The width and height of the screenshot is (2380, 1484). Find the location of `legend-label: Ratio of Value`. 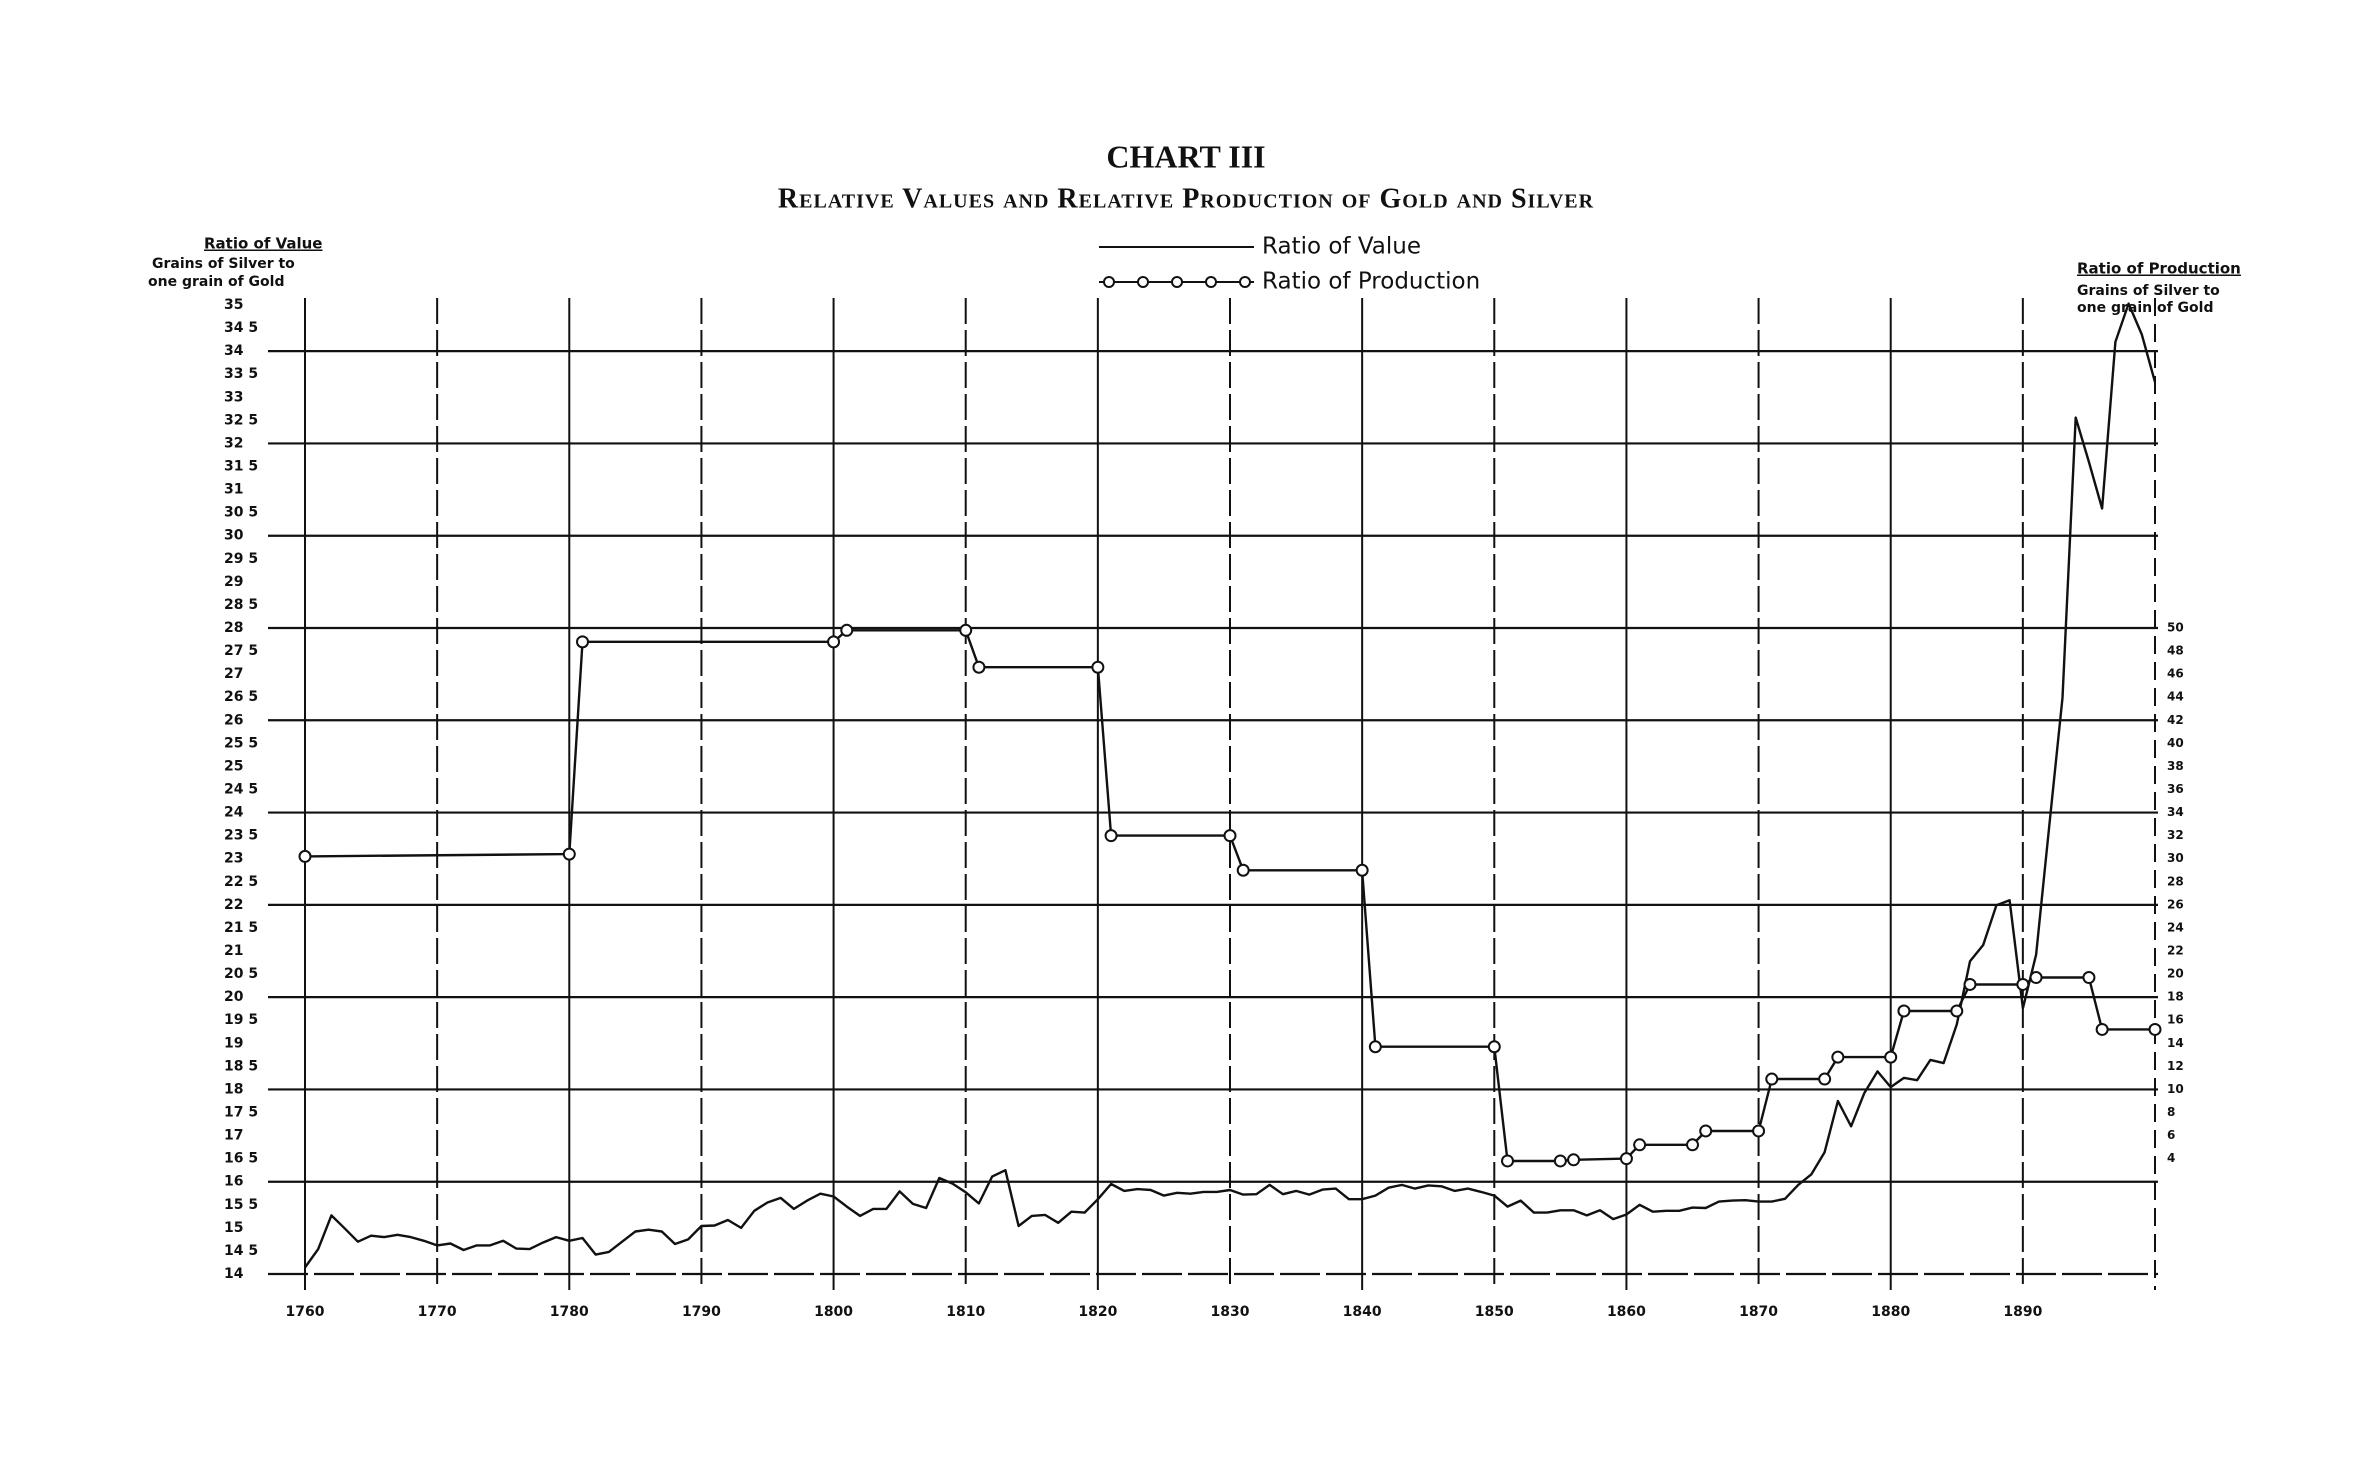

legend-label: Ratio of Value is located at coordinates (1341, 247).